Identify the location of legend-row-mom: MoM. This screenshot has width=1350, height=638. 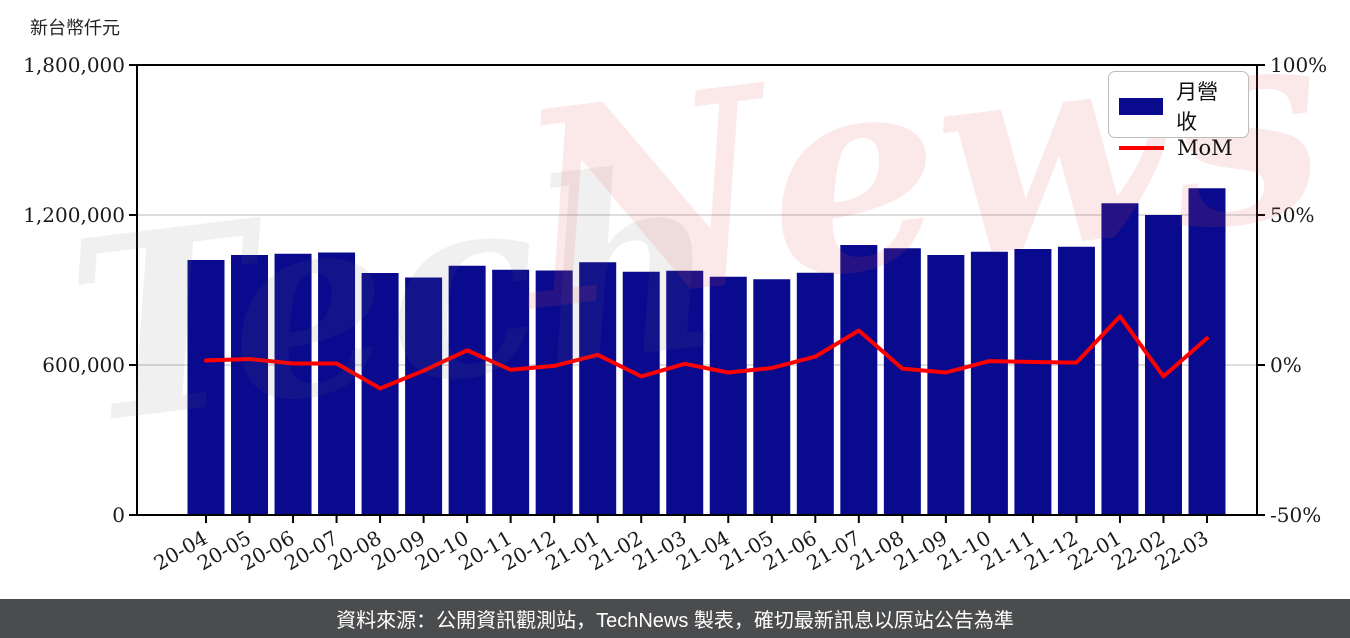
(1178, 148).